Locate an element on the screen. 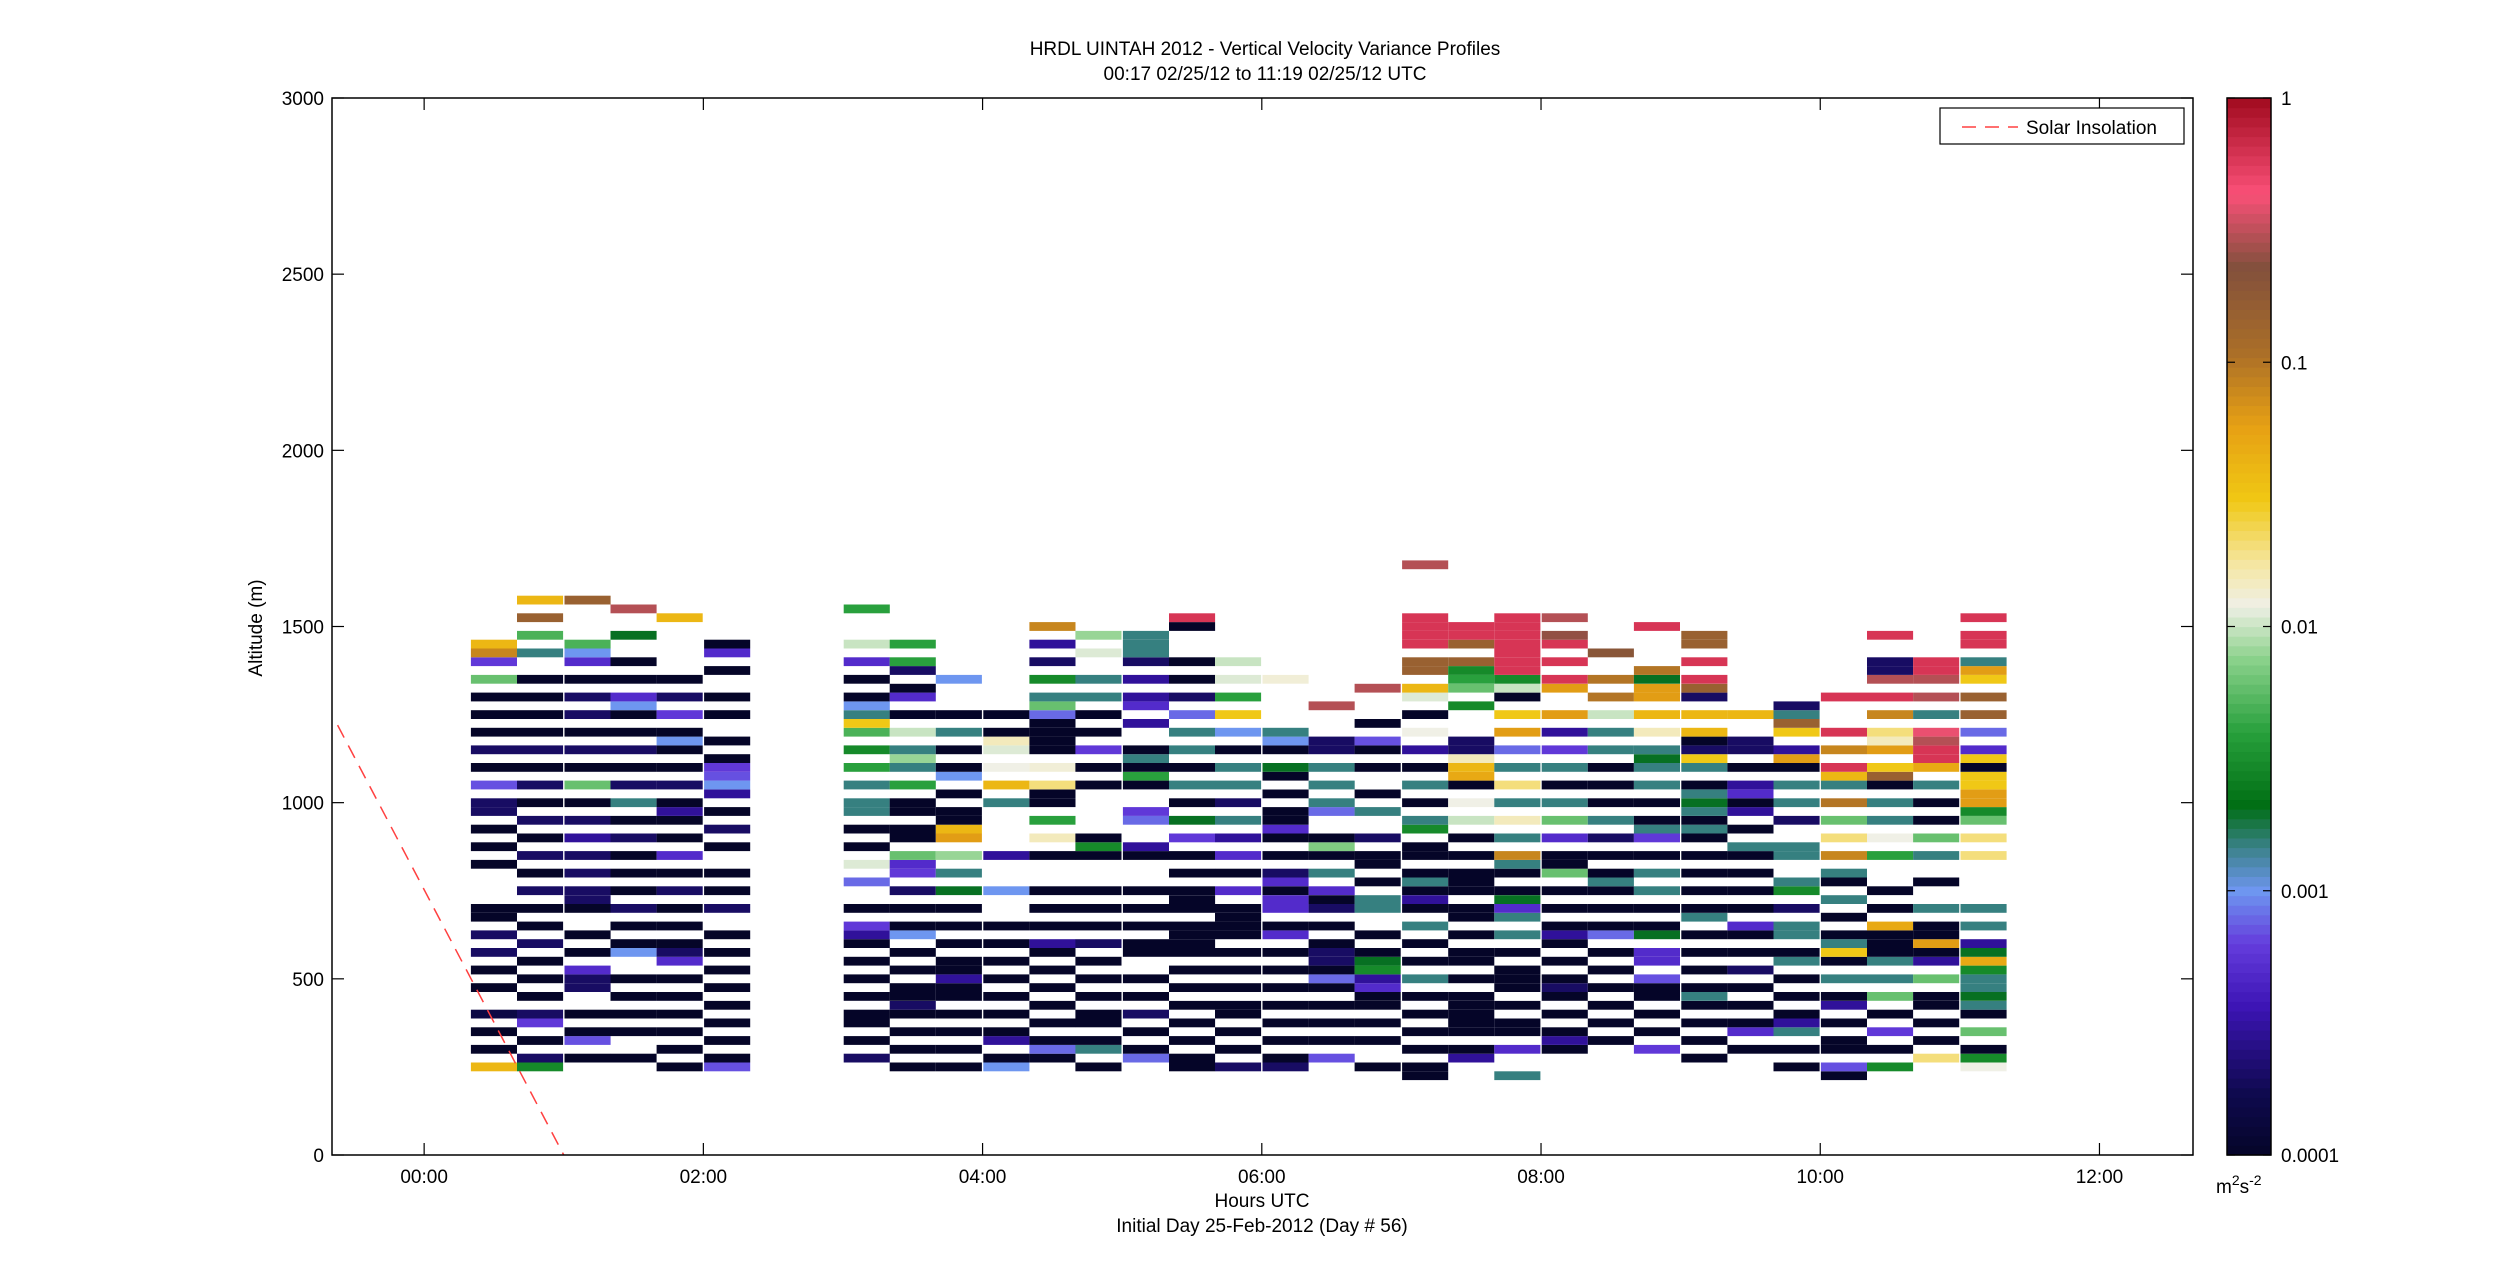 The height and width of the screenshot is (1282, 2515). legend-label: Solar Insolation is located at coordinates (2091, 128).